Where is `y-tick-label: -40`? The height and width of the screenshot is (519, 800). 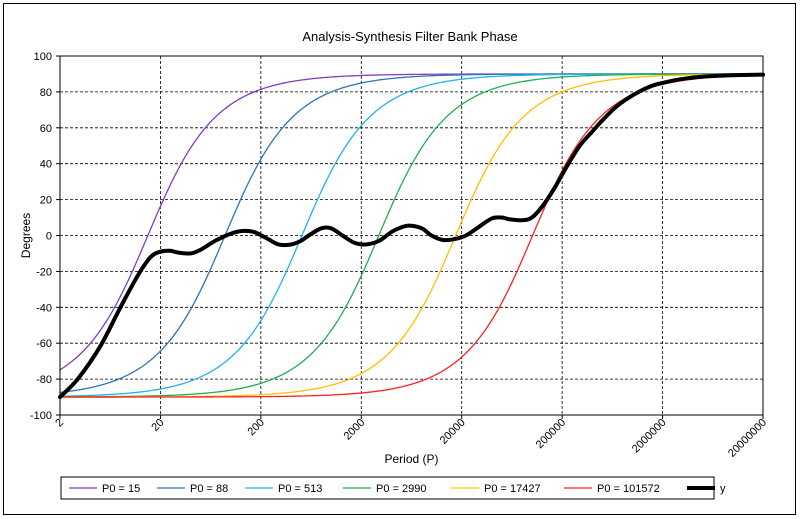 y-tick-label: -40 is located at coordinates (44, 308).